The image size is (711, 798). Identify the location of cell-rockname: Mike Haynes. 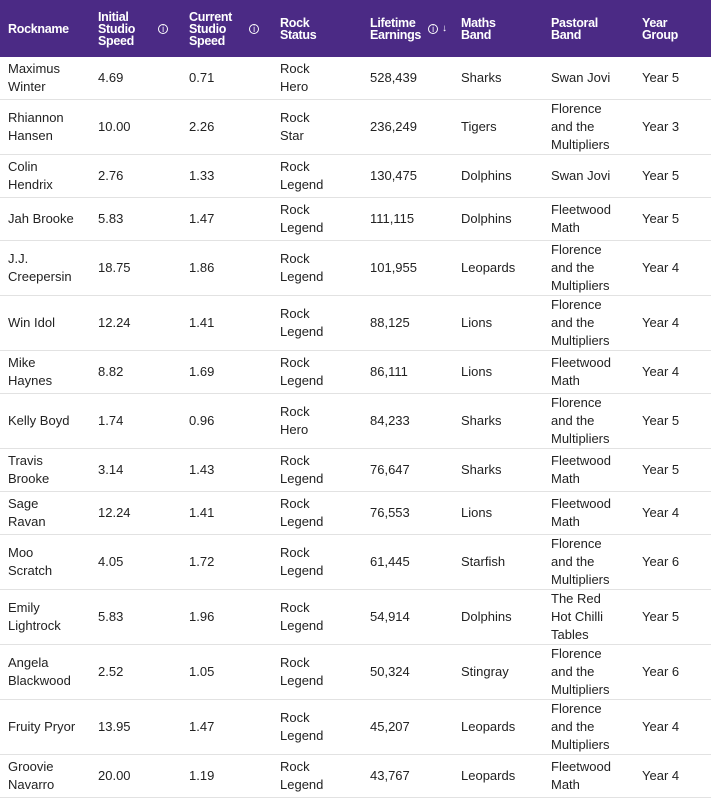
(45, 372).